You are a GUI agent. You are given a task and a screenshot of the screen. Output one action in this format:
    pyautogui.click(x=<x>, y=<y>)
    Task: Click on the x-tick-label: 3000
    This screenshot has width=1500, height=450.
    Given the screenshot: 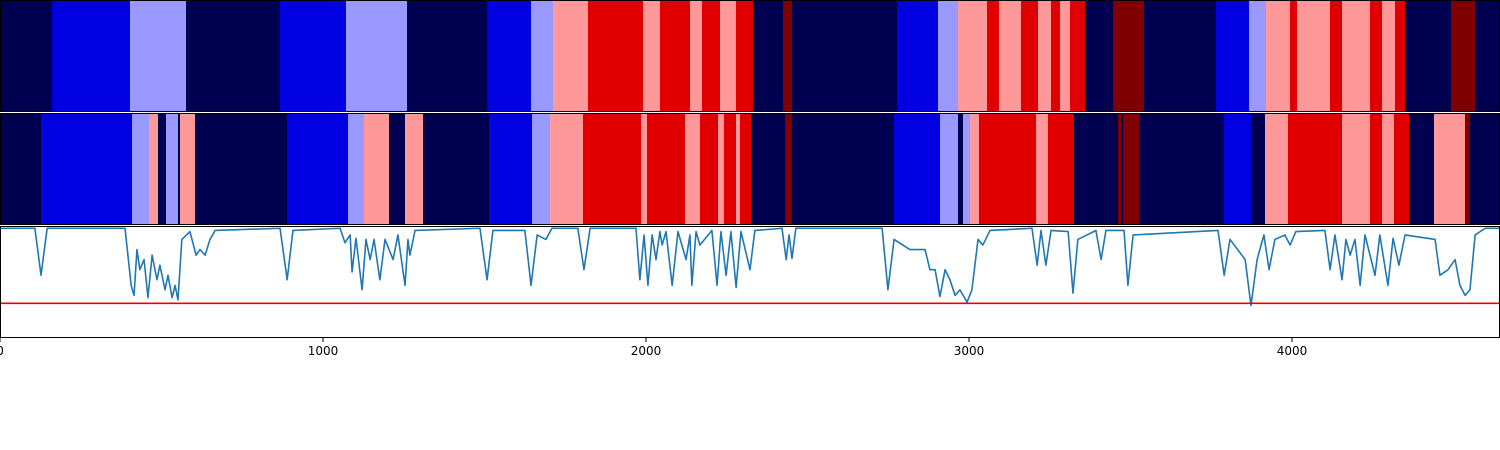 What is the action you would take?
    pyautogui.click(x=969, y=351)
    